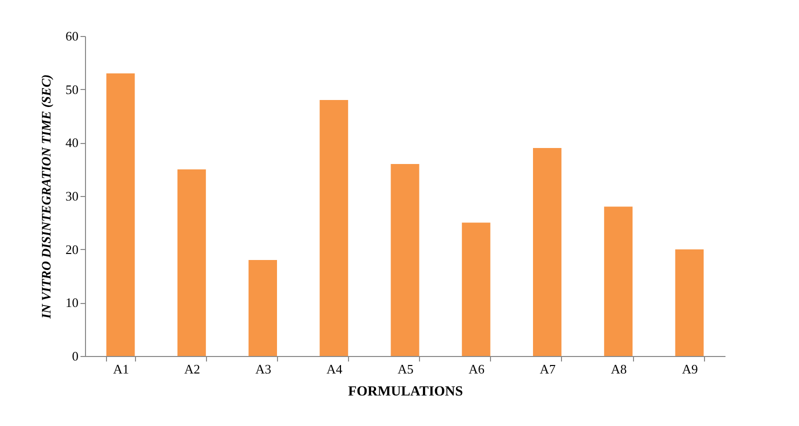 The image size is (799, 426). Describe the element at coordinates (263, 369) in the screenshot. I see `x-tick-label: A3` at that location.